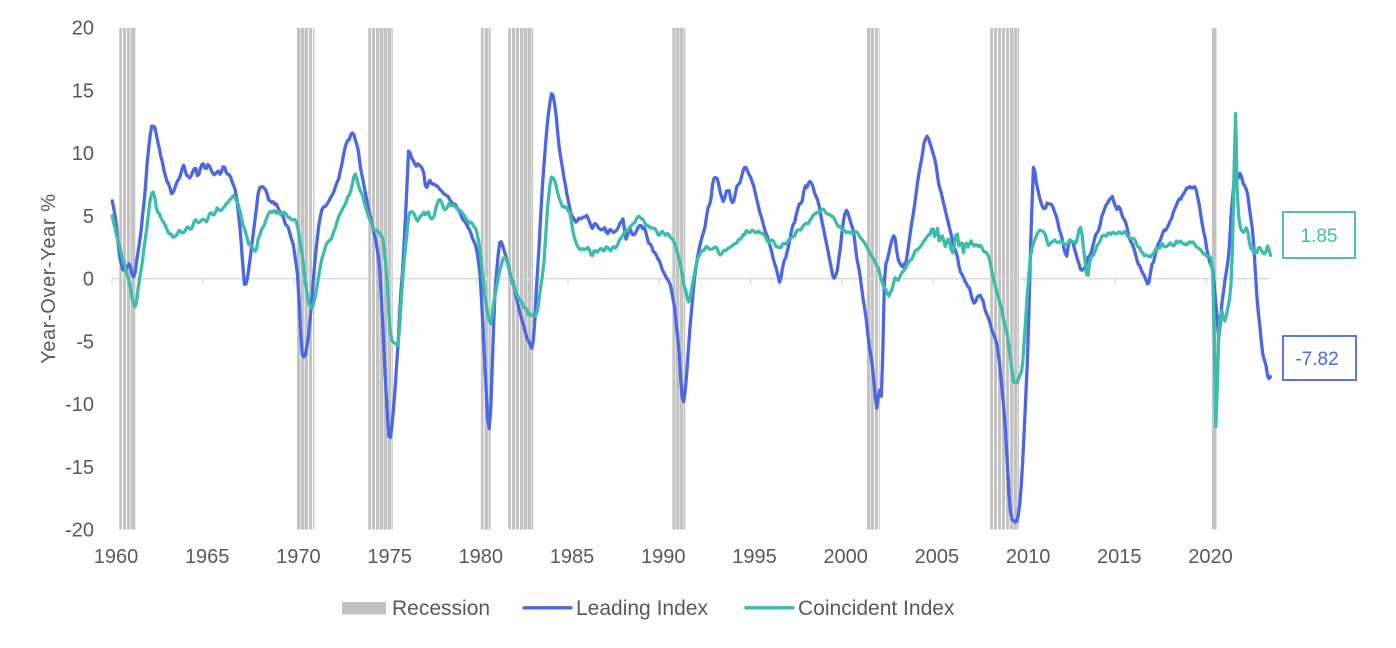 The height and width of the screenshot is (648, 1396). What do you see at coordinates (481, 557) in the screenshot?
I see `svg-text: 1980` at bounding box center [481, 557].